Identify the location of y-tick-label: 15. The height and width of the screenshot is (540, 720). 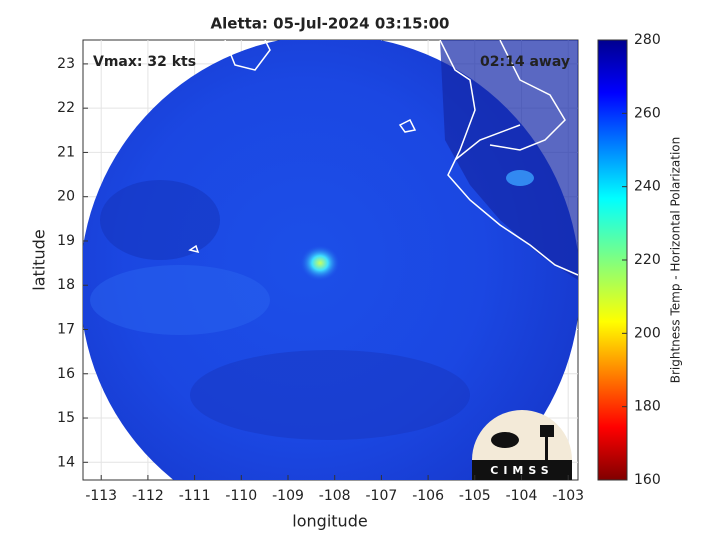
(66, 418).